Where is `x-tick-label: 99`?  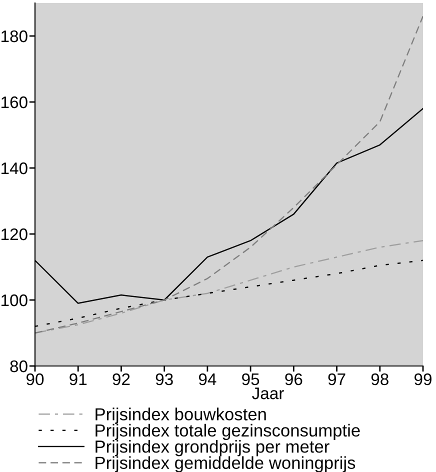
x-tick-label: 99 is located at coordinates (423, 379).